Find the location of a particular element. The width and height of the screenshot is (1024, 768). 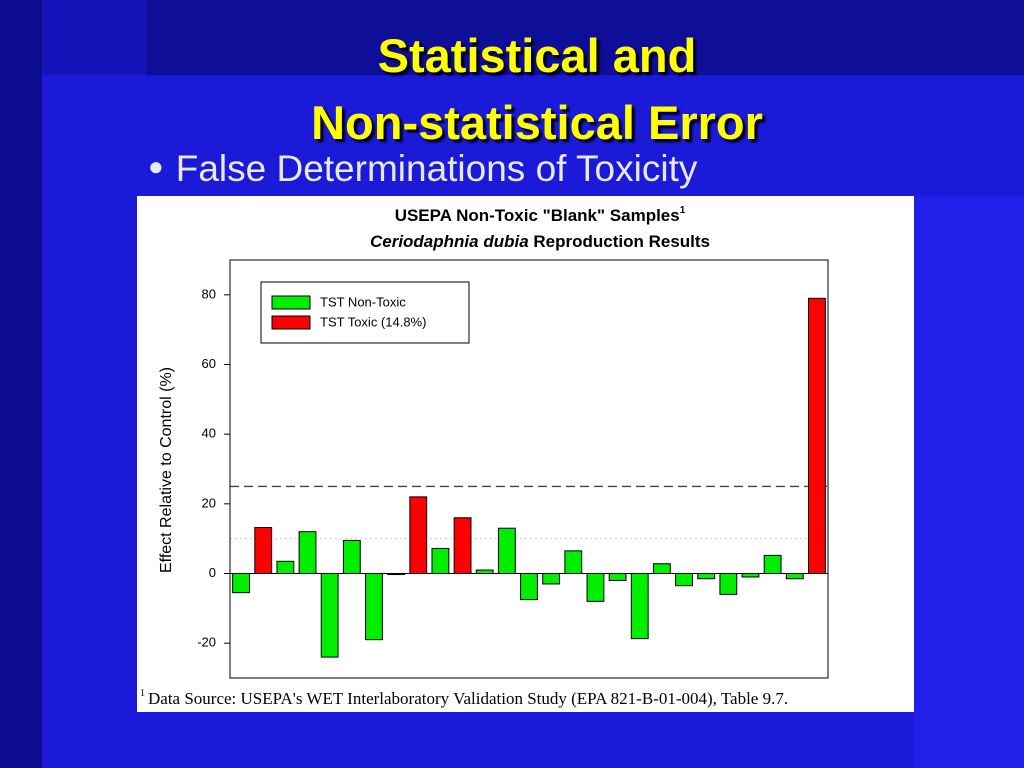

bullet: ● False Determinations of Toxicity is located at coordinates (422, 169).